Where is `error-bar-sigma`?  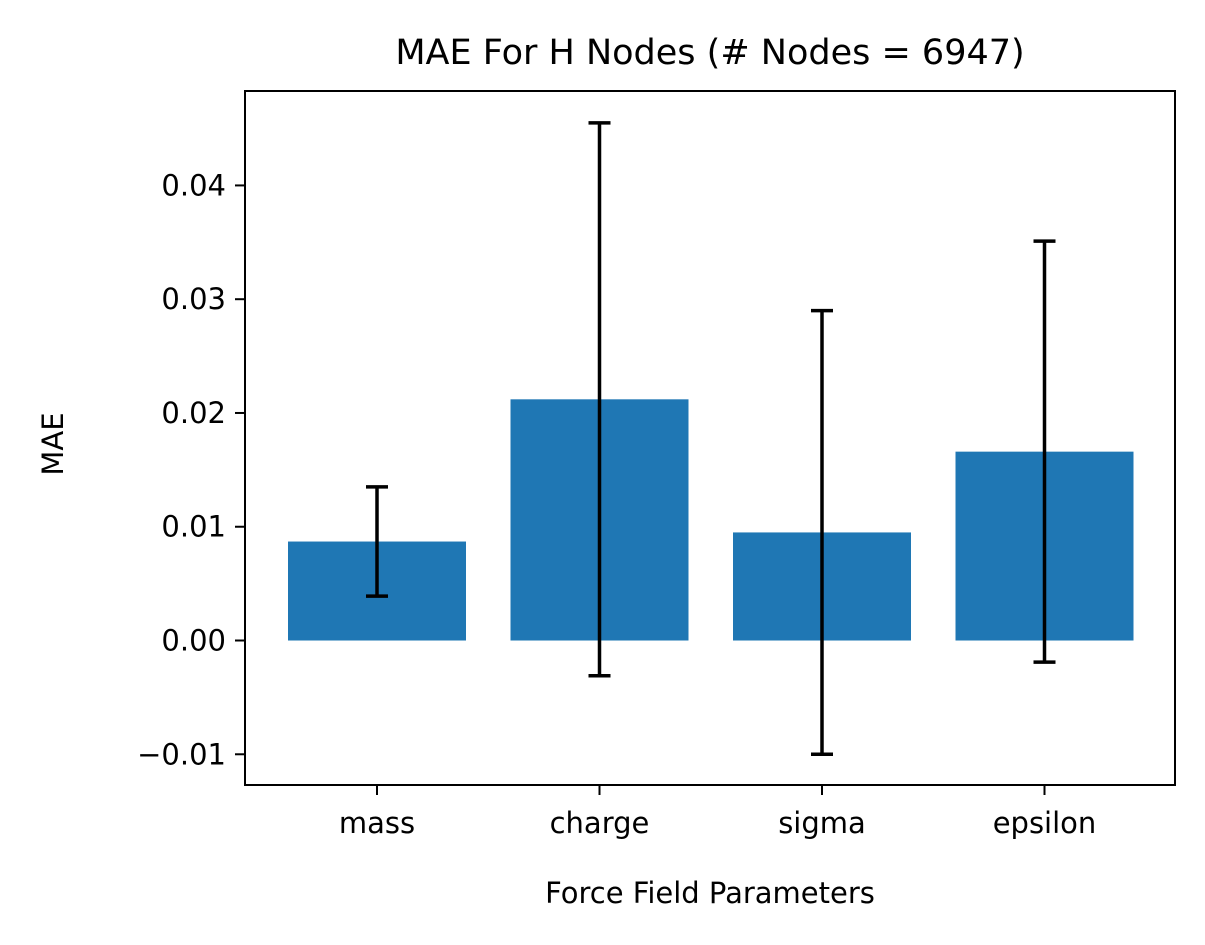
error-bar-sigma is located at coordinates (822, 532).